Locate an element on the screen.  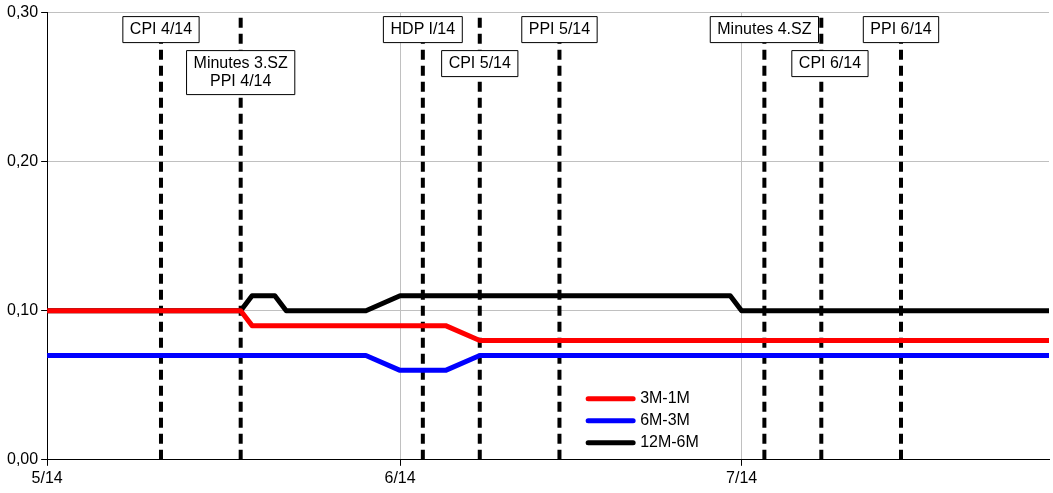
ref-line-label: HDP I/14 is located at coordinates (423, 29).